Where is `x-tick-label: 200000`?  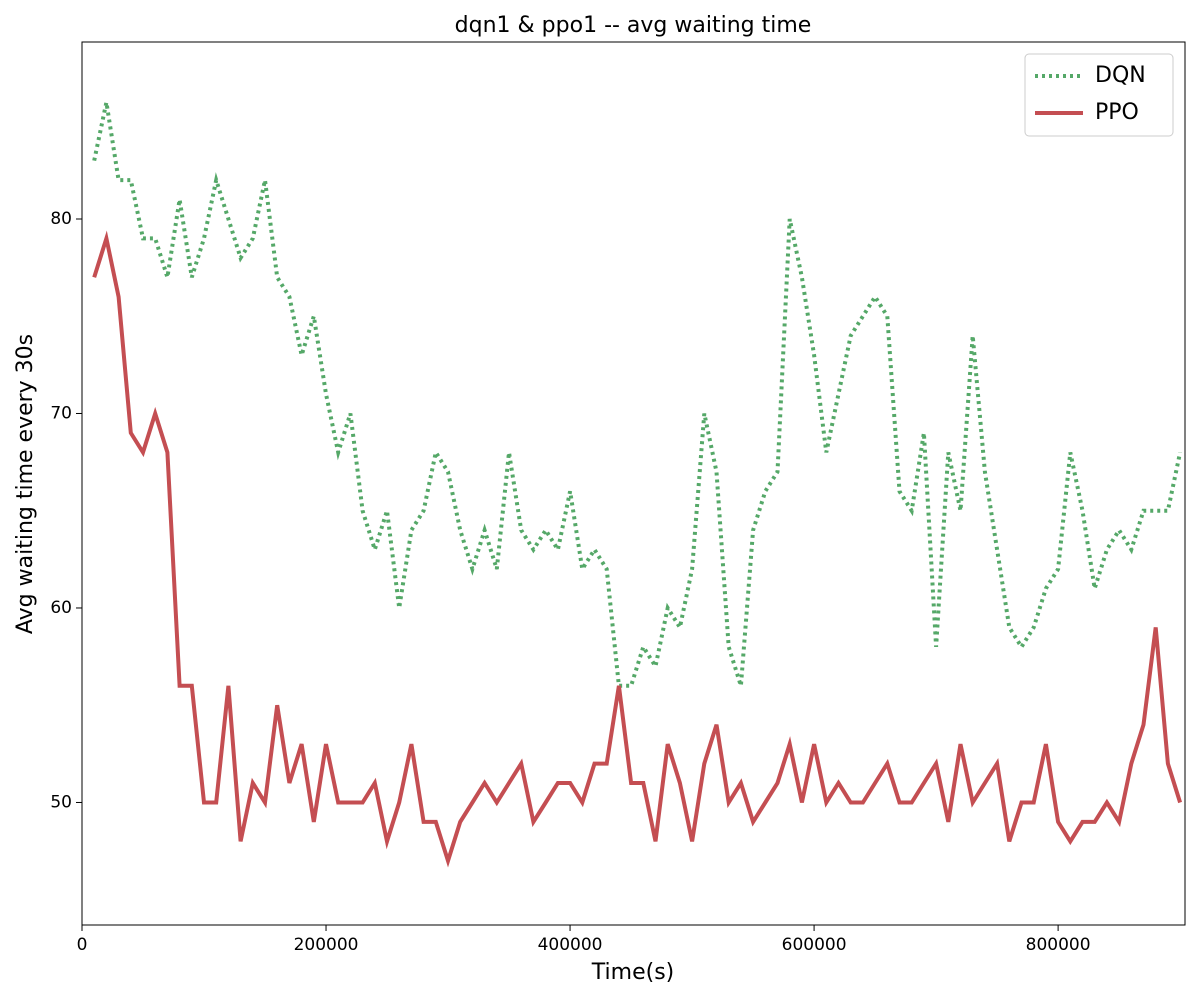
x-tick-label: 200000 is located at coordinates (326, 945).